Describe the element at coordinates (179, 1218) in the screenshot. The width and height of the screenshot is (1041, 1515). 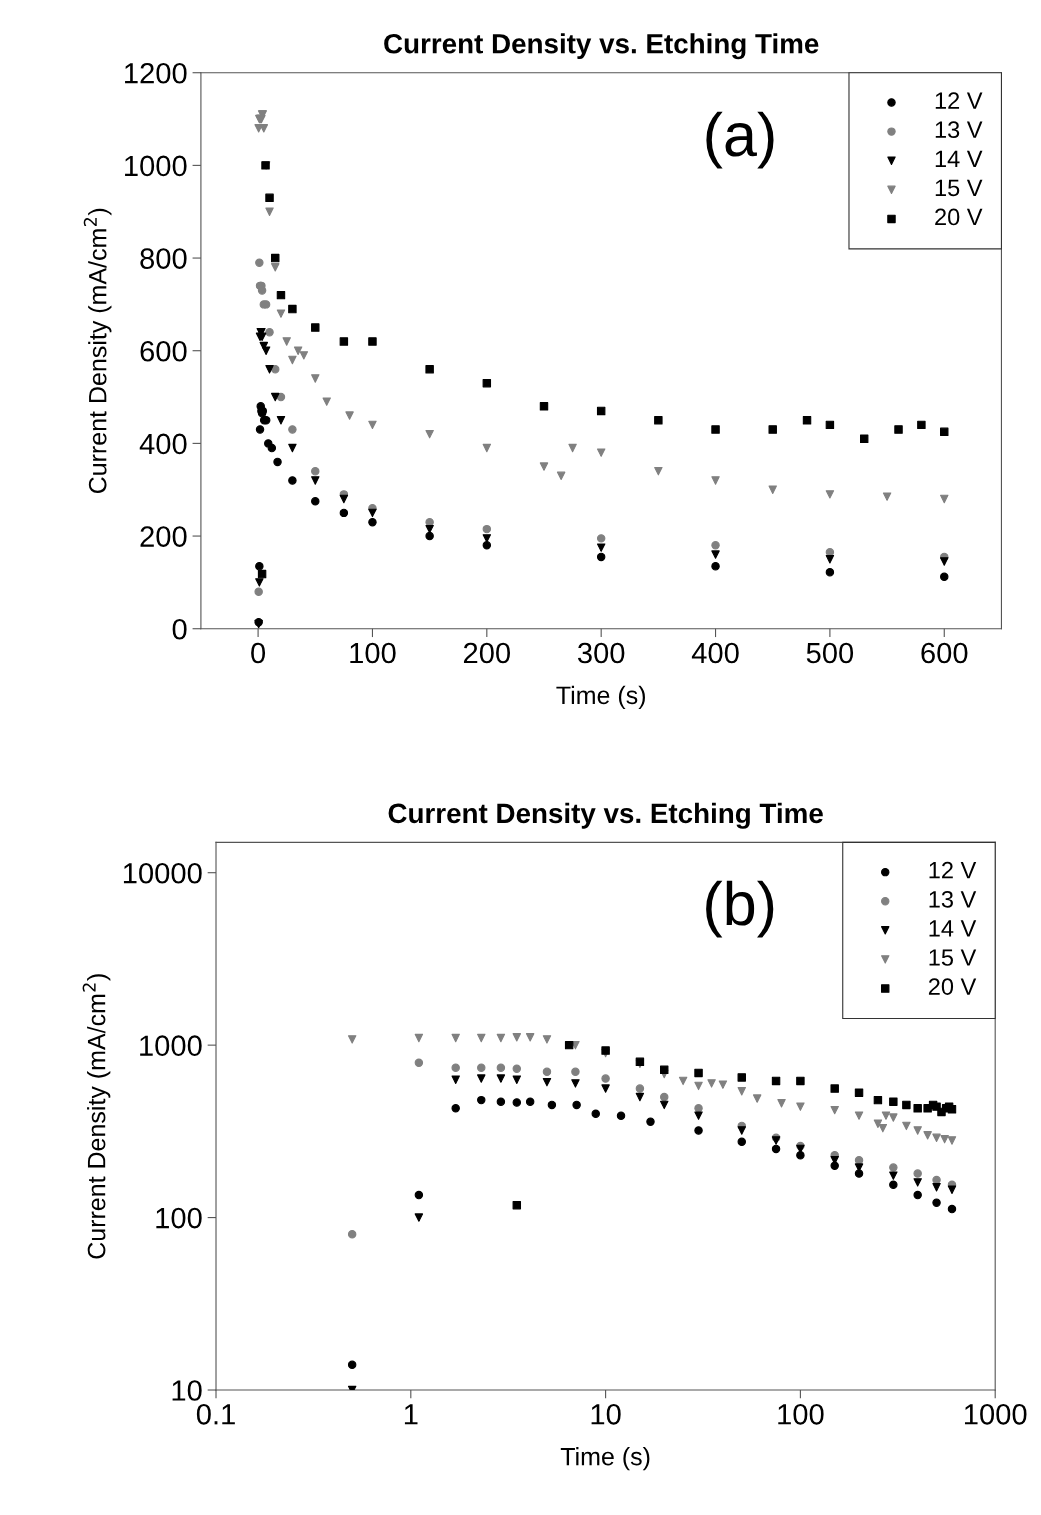
I see `y-tick-label: 100` at that location.